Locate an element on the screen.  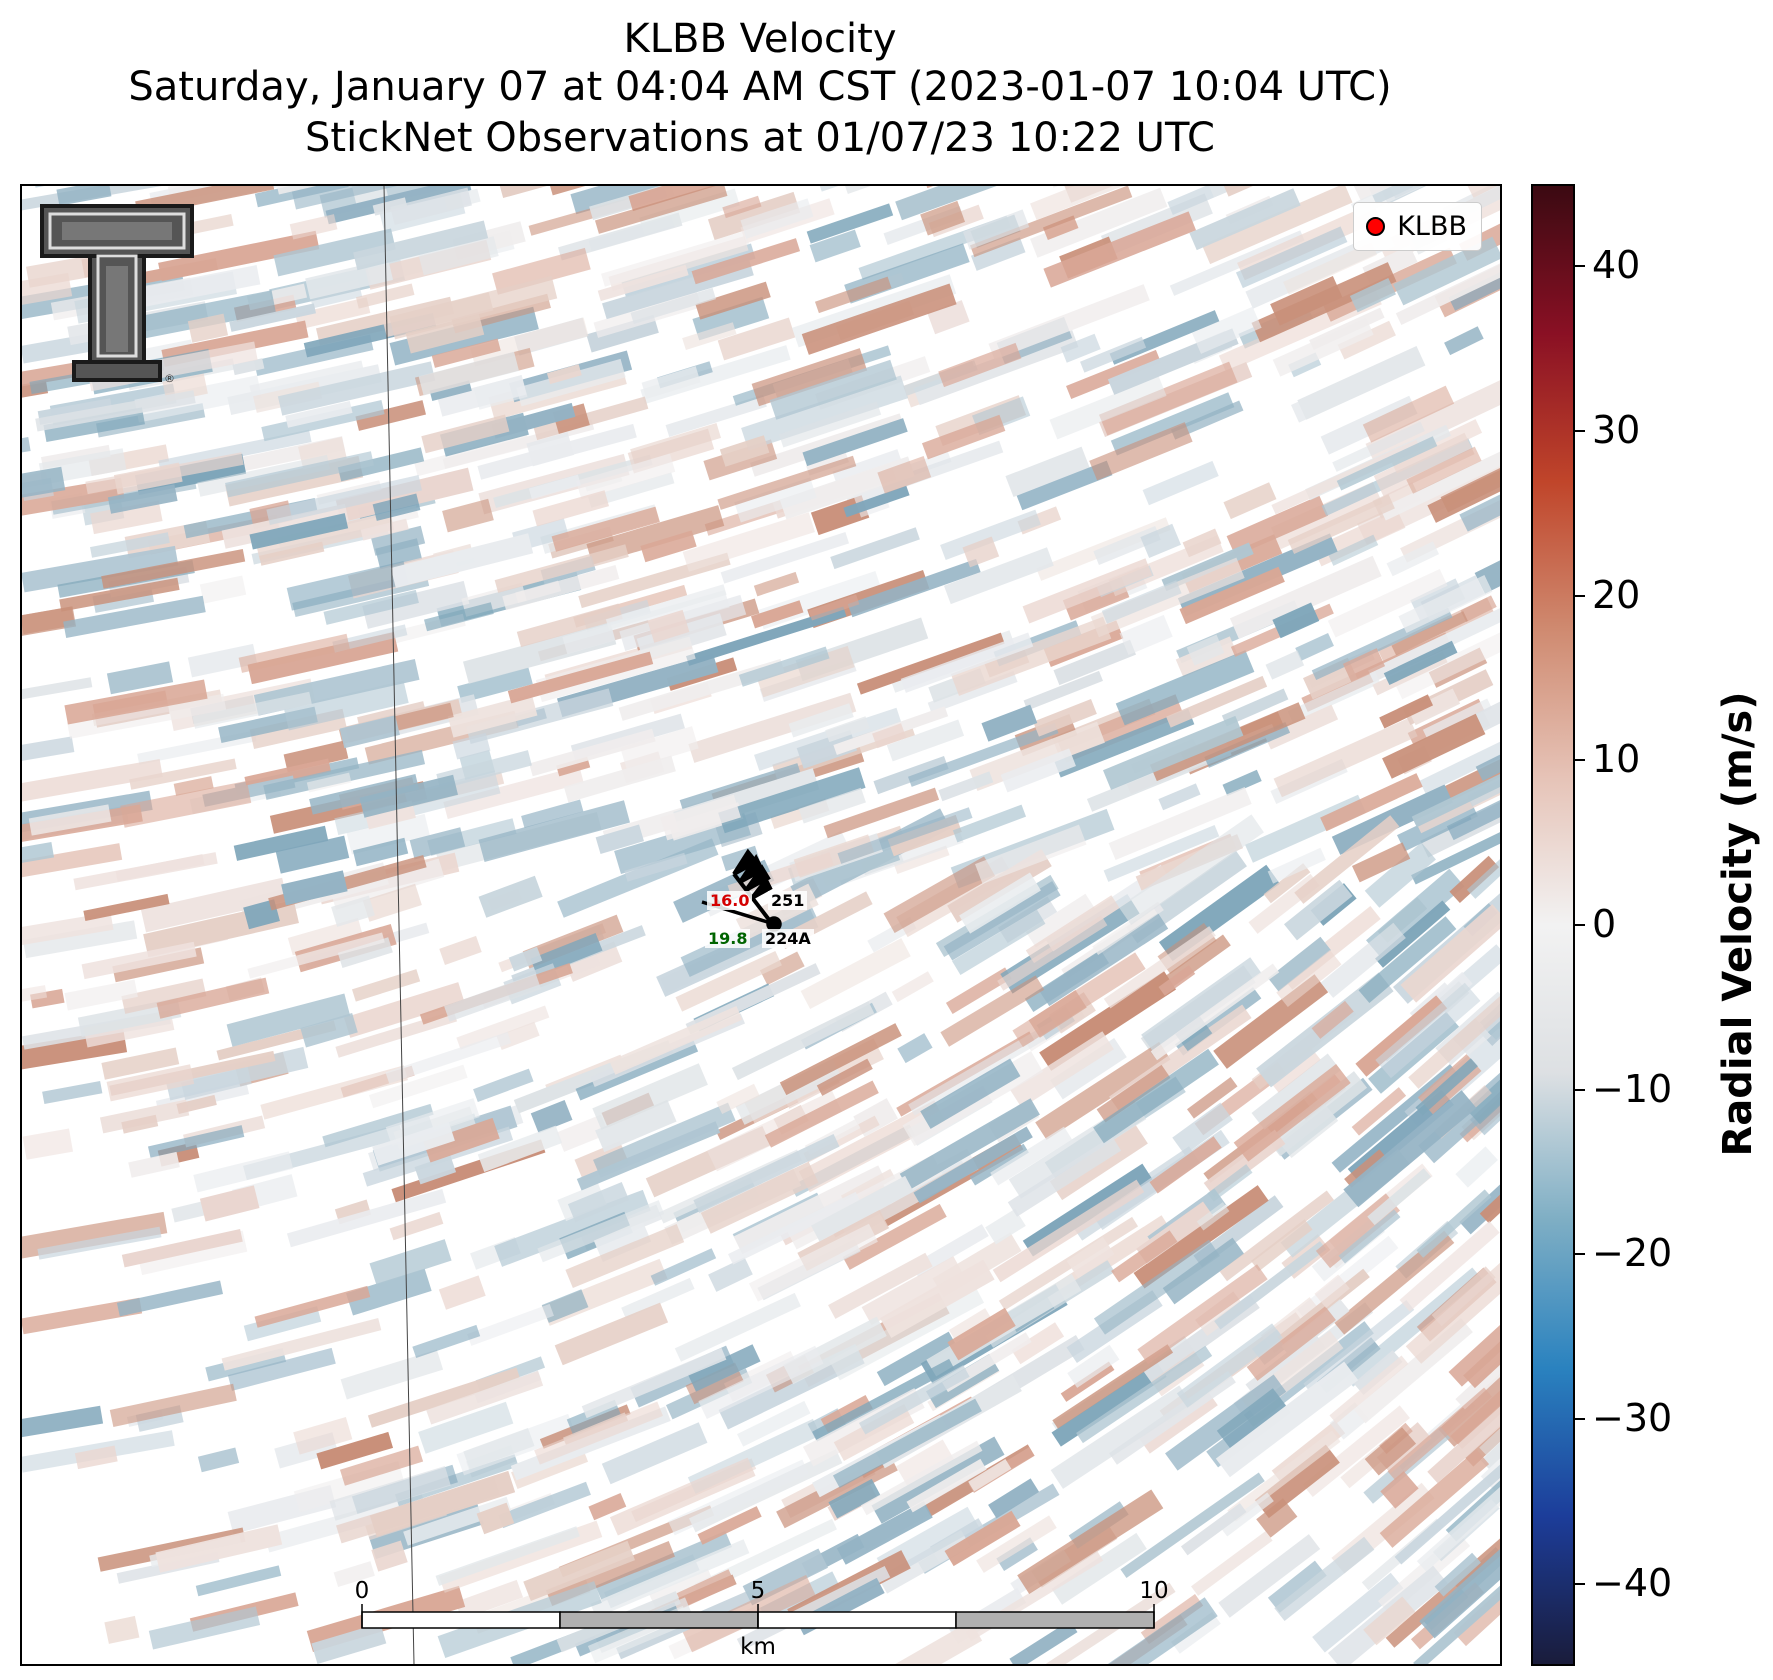
colorbar-tick-label: 10 is located at coordinates (1616, 759).